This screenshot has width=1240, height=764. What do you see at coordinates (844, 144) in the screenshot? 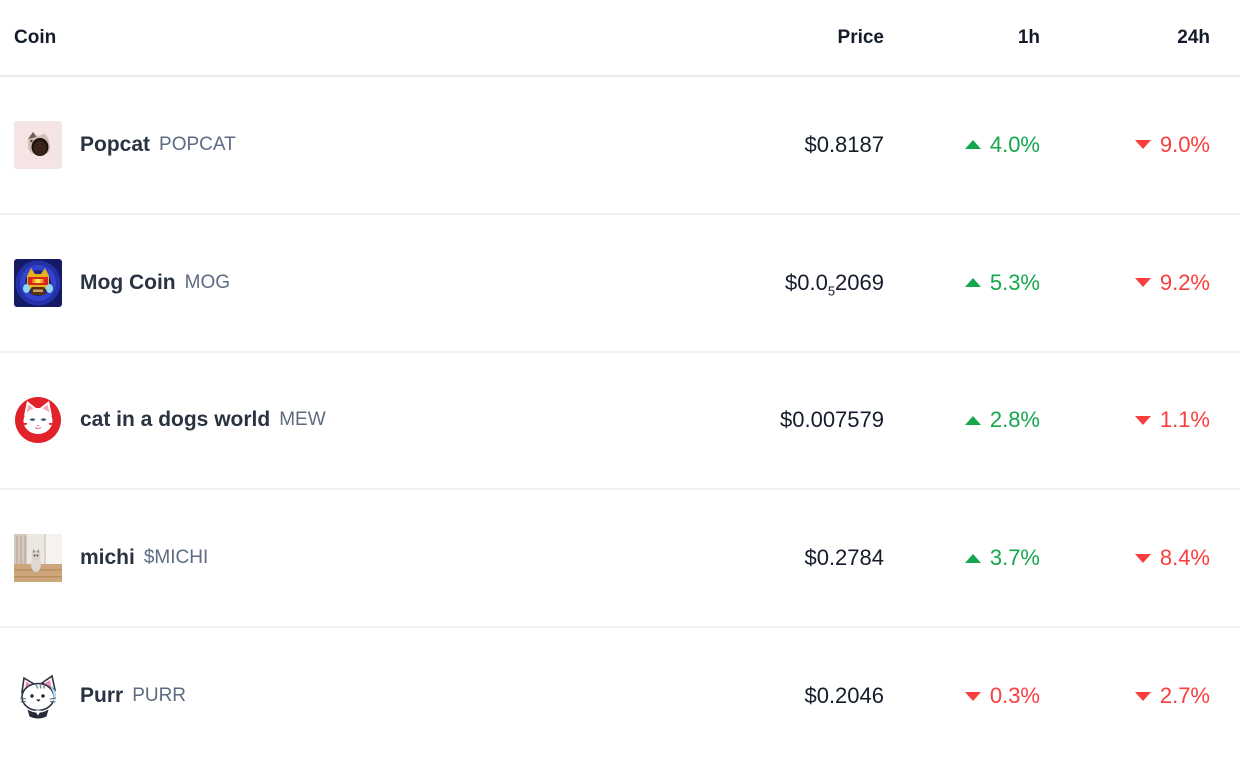
I see `coin-price: $0.8187` at bounding box center [844, 144].